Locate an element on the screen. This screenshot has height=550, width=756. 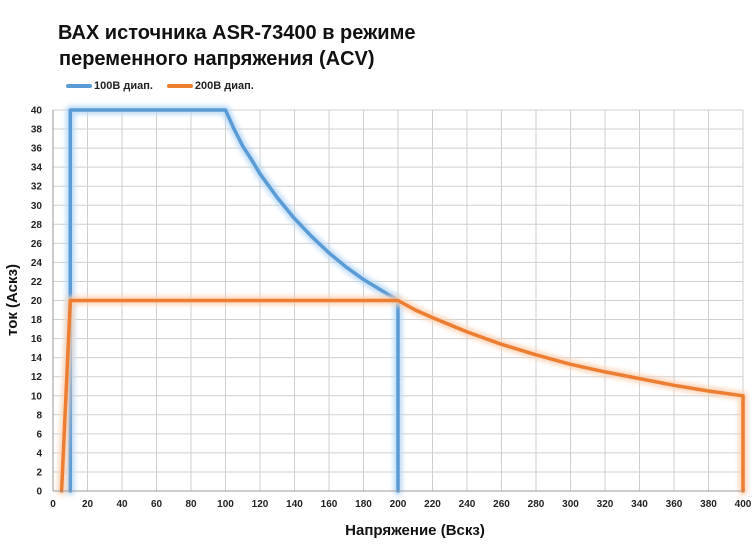
x-tick-label: 160 is located at coordinates (329, 504).